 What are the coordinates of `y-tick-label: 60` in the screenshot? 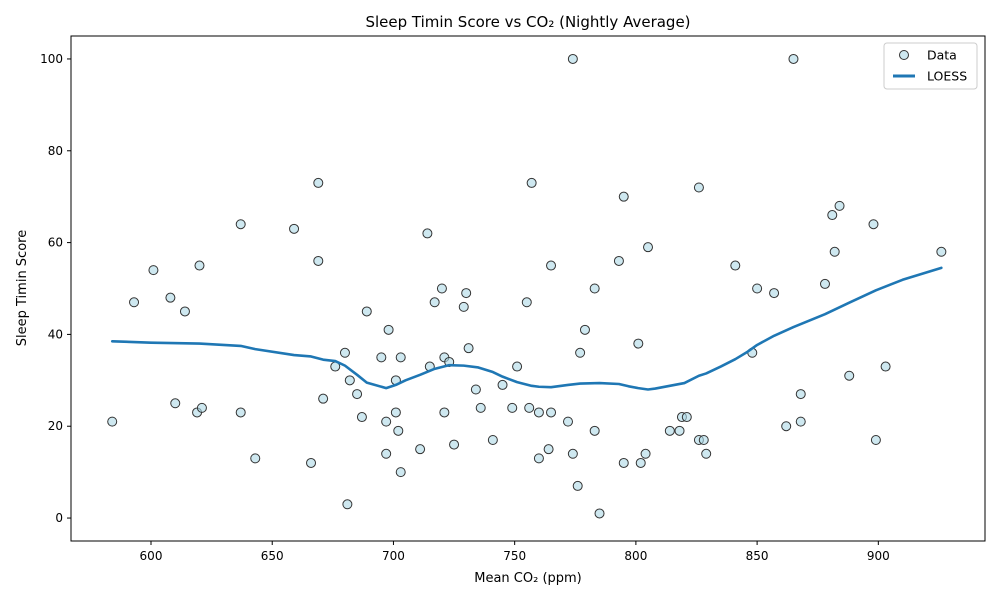 It's located at (55, 243).